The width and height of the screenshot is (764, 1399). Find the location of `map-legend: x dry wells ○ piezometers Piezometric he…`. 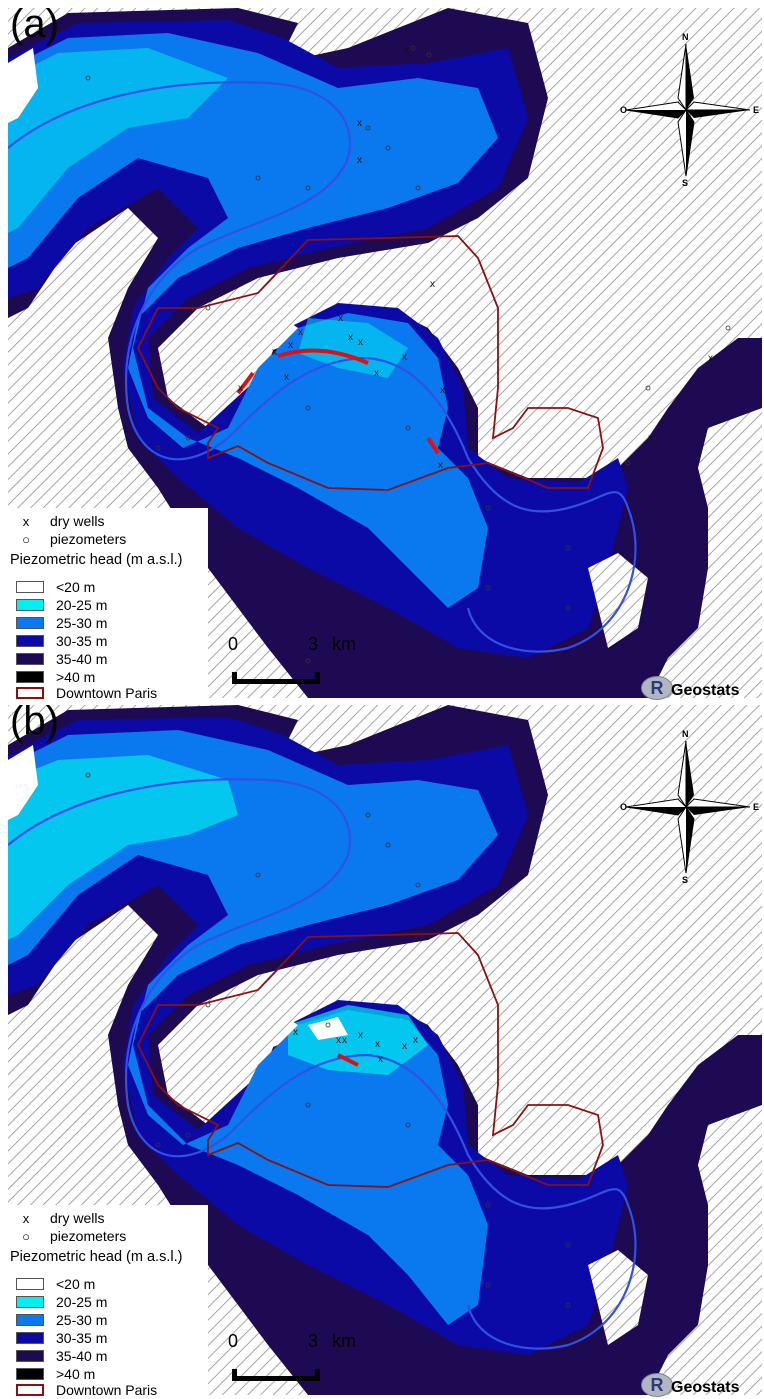

map-legend: x dry wells ○ piezometers Piezometric he… is located at coordinates (108, 604).